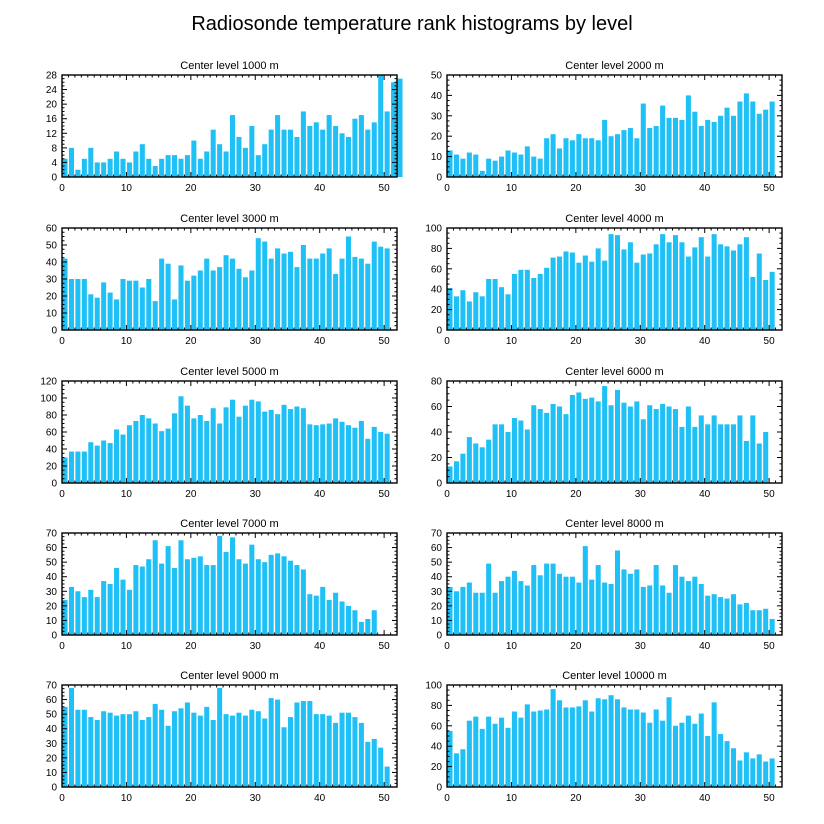  What do you see at coordinates (62, 798) in the screenshot?
I see `x-tick-label: 0` at bounding box center [62, 798].